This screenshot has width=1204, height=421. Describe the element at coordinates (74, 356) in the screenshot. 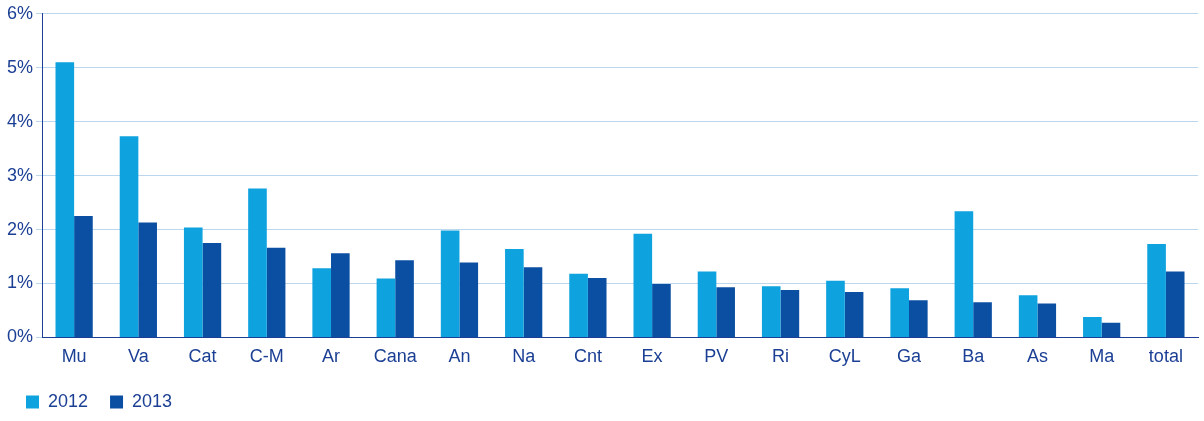

I see `x-tick-label: Mu` at that location.